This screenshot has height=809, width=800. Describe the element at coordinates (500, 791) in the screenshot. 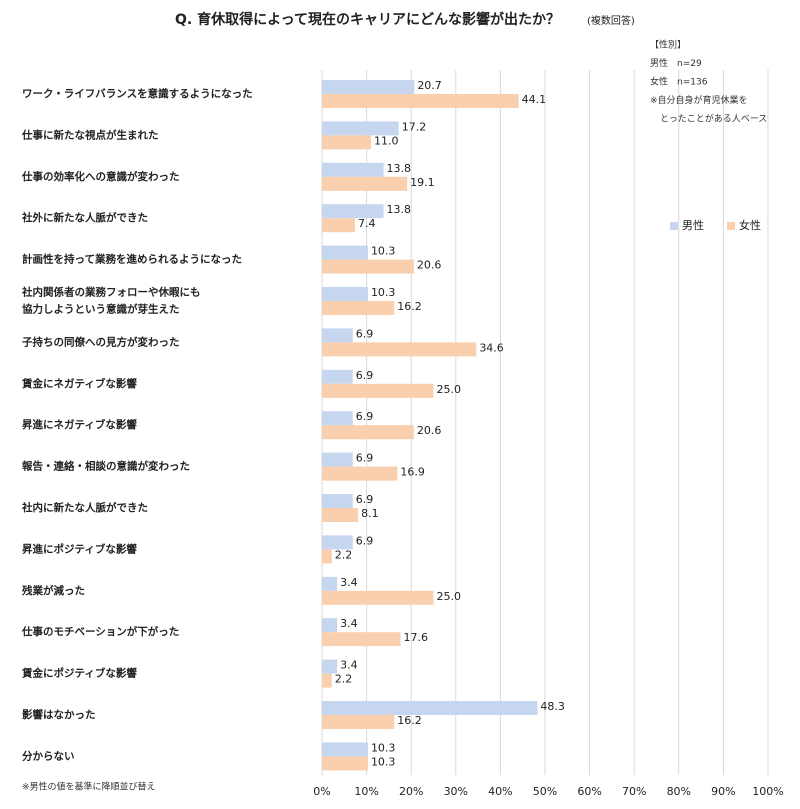

I see `x-tick-label: 40%` at that location.